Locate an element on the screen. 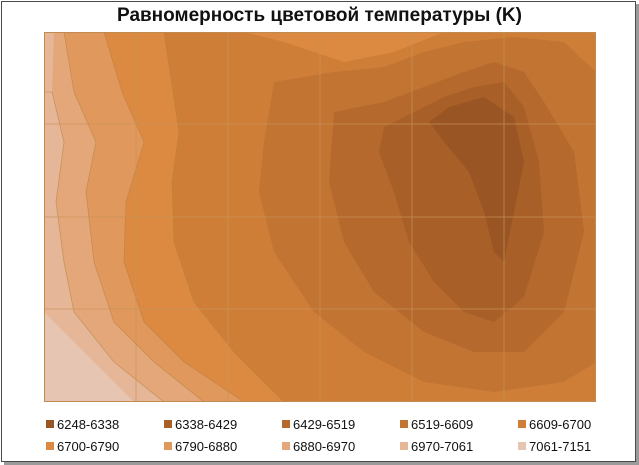 This screenshot has width=639, height=465. legend-entry: 6248-6338 is located at coordinates (82, 424).